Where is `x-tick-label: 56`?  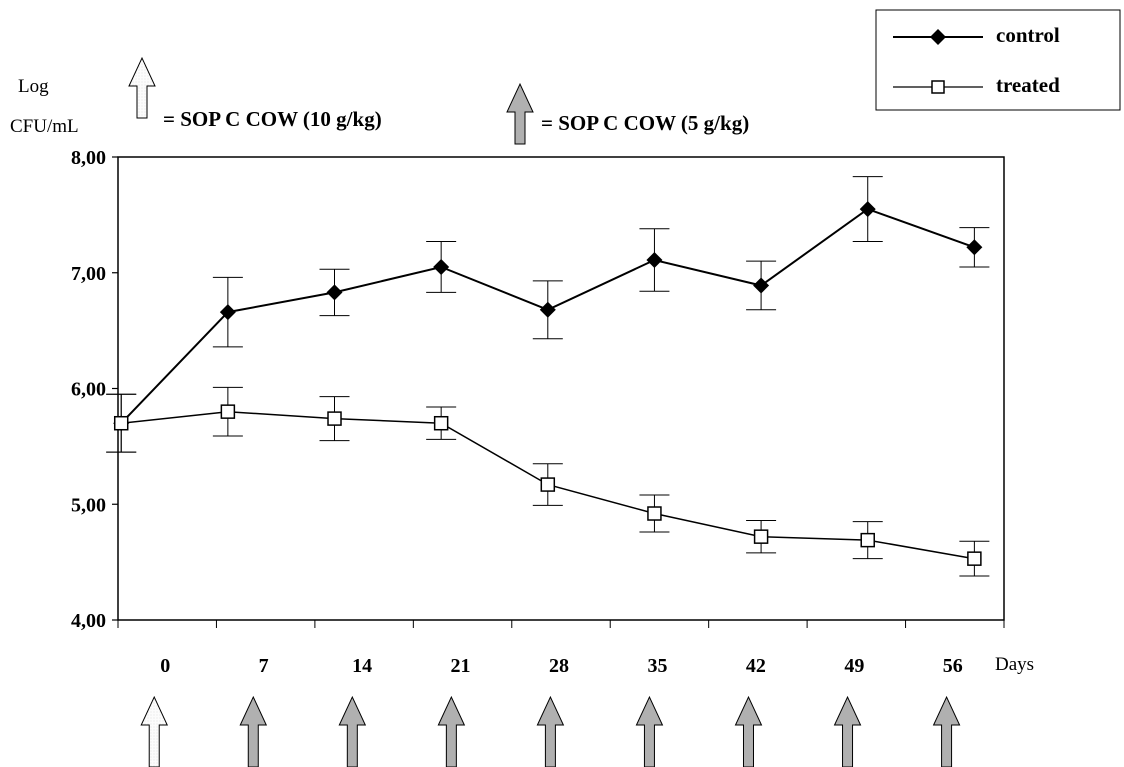
x-tick-label: 56 is located at coordinates (953, 666).